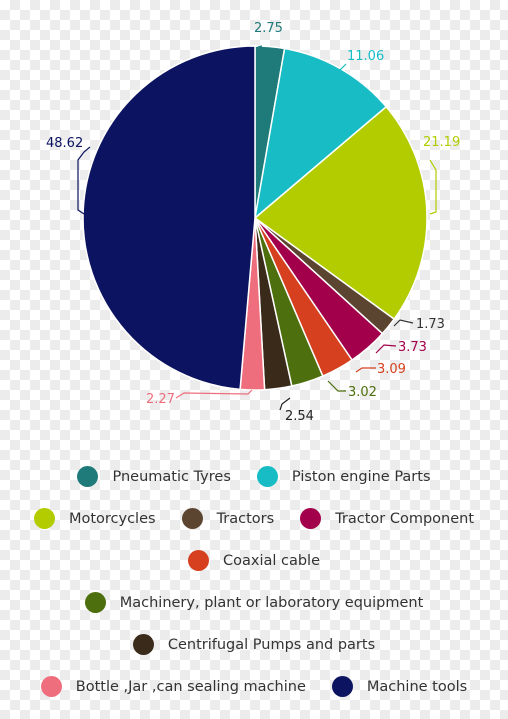 The image size is (508, 719). I want to click on legend-label: Tractor Component, so click(405, 518).